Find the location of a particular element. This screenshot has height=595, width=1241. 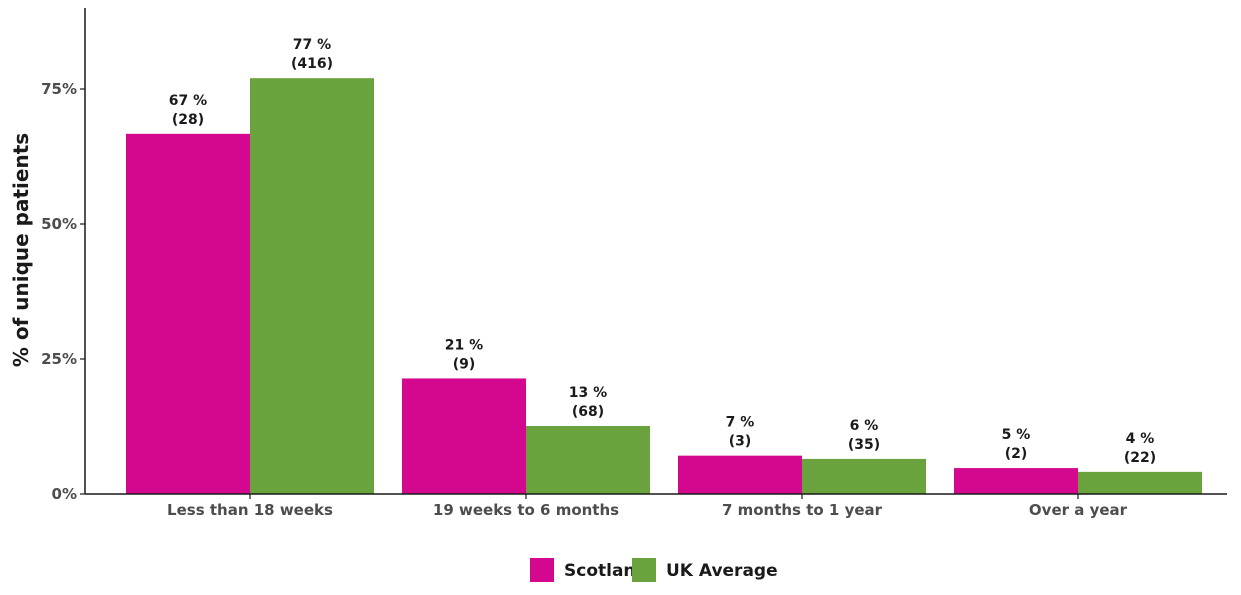

data-label-percent: 4 % is located at coordinates (1140, 439).